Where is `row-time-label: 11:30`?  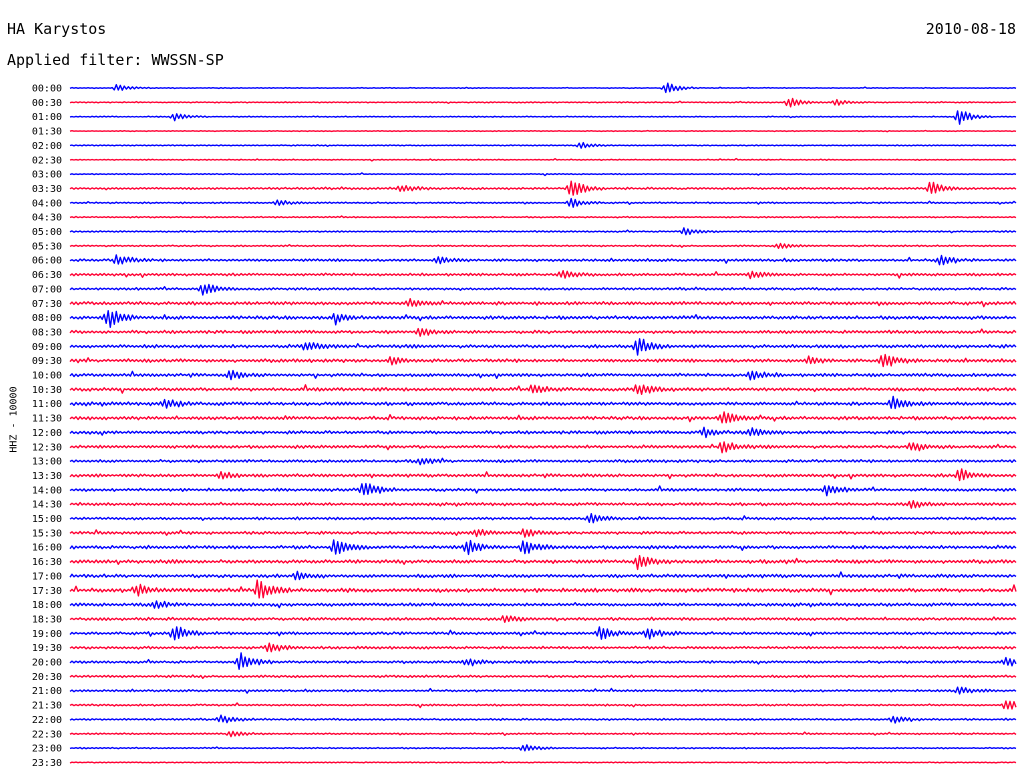 row-time-label: 11:30 is located at coordinates (47, 419).